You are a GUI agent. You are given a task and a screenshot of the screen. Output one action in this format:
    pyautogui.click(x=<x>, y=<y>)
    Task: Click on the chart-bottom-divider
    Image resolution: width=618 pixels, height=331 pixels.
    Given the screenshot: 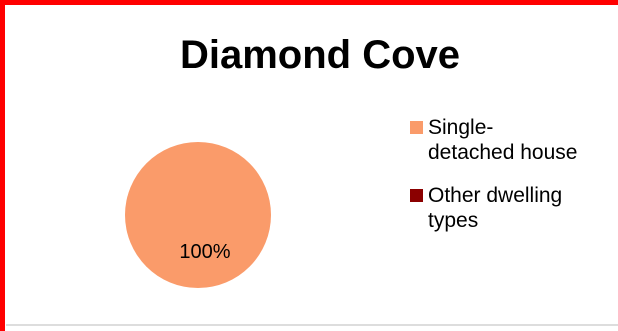 What is the action you would take?
    pyautogui.click(x=312, y=325)
    